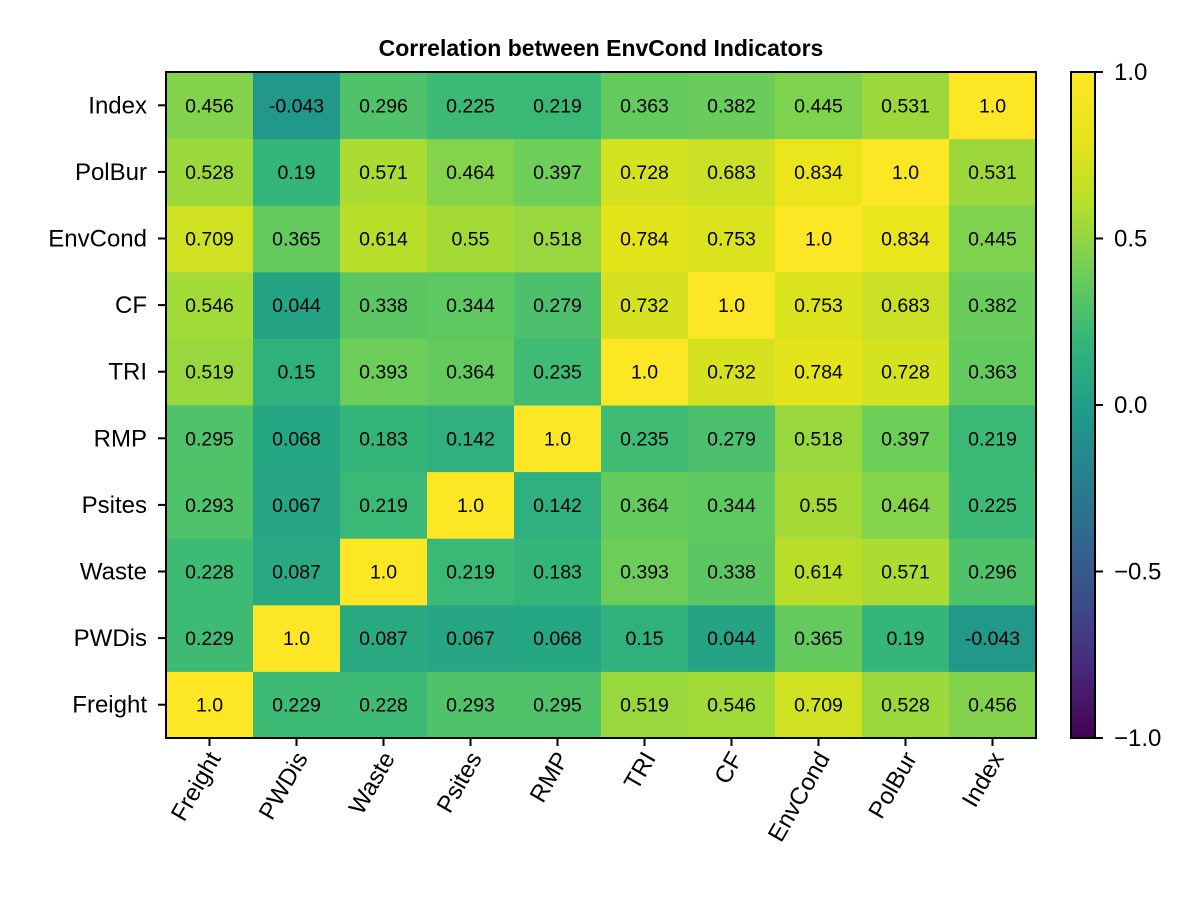 The width and height of the screenshot is (1200, 900). What do you see at coordinates (1130, 72) in the screenshot?
I see `colorbar-tick-label: 1.0` at bounding box center [1130, 72].